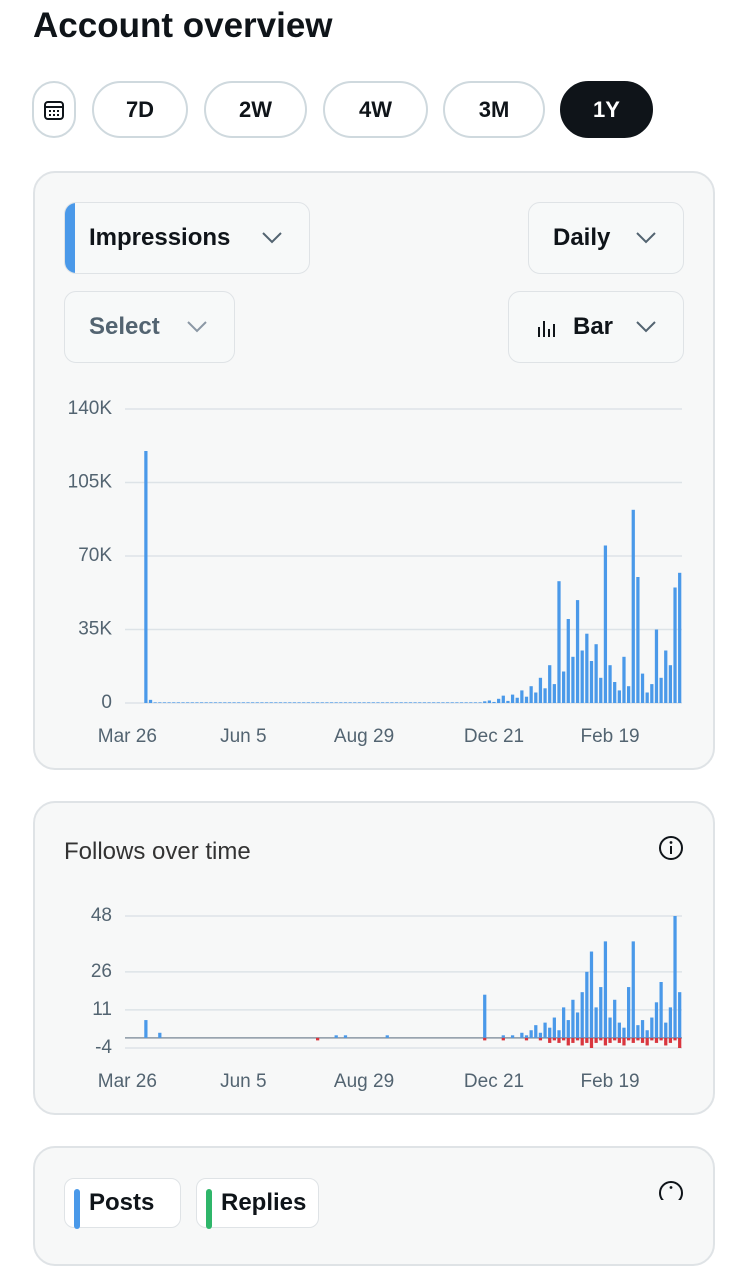  I want to click on legend-chip: Replies, so click(257, 1203).